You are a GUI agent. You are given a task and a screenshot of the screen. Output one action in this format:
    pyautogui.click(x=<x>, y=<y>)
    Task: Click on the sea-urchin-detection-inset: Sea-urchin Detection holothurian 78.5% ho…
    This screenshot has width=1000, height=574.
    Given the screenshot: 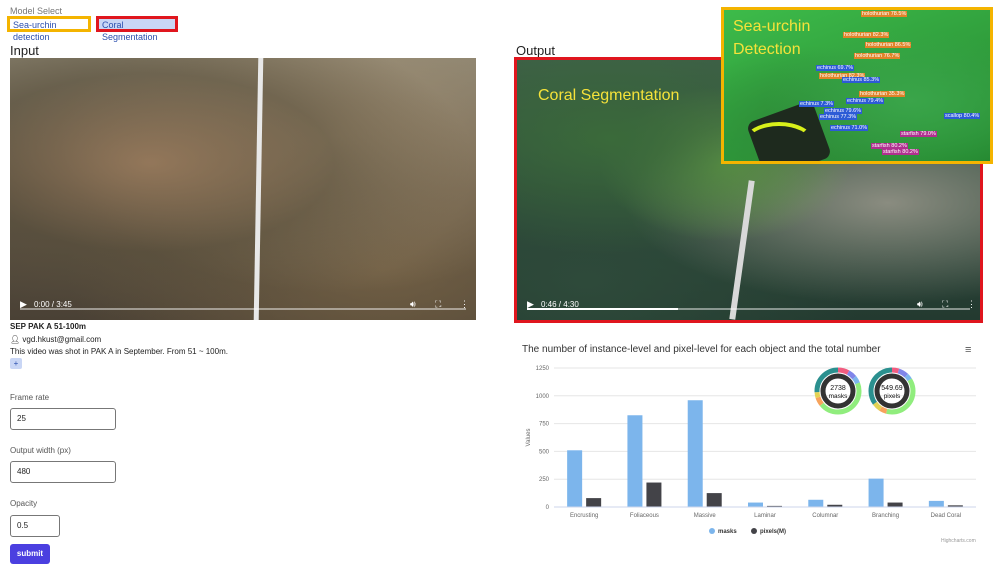 What is the action you would take?
    pyautogui.click(x=857, y=85)
    